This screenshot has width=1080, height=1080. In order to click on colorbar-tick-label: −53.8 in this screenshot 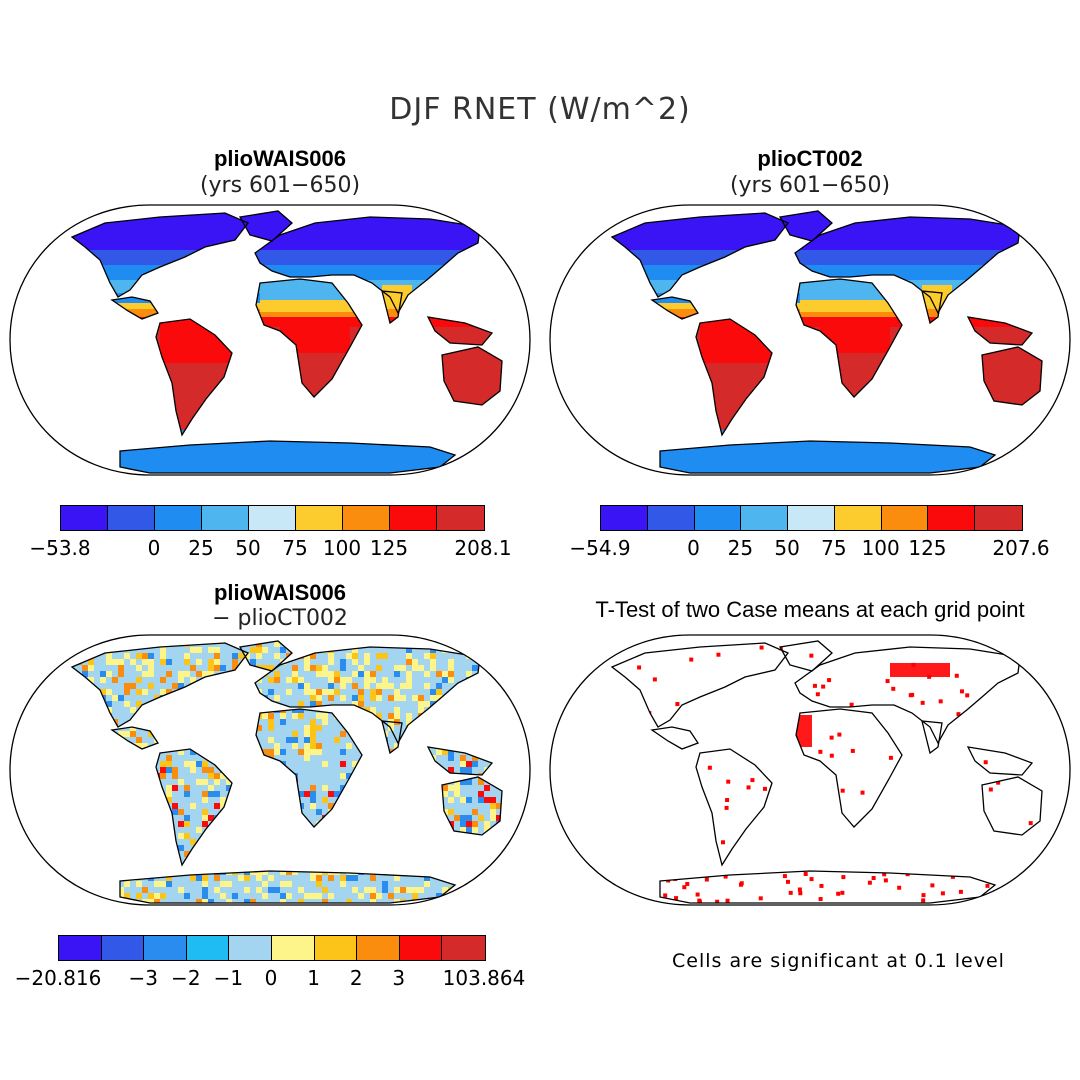, I will do `click(60, 548)`.